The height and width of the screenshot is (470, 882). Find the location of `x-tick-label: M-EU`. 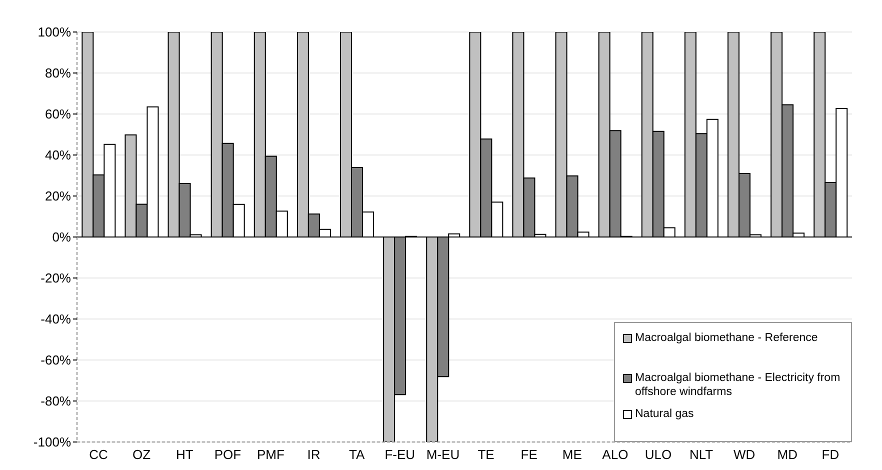

x-tick-label: M-EU is located at coordinates (443, 454).